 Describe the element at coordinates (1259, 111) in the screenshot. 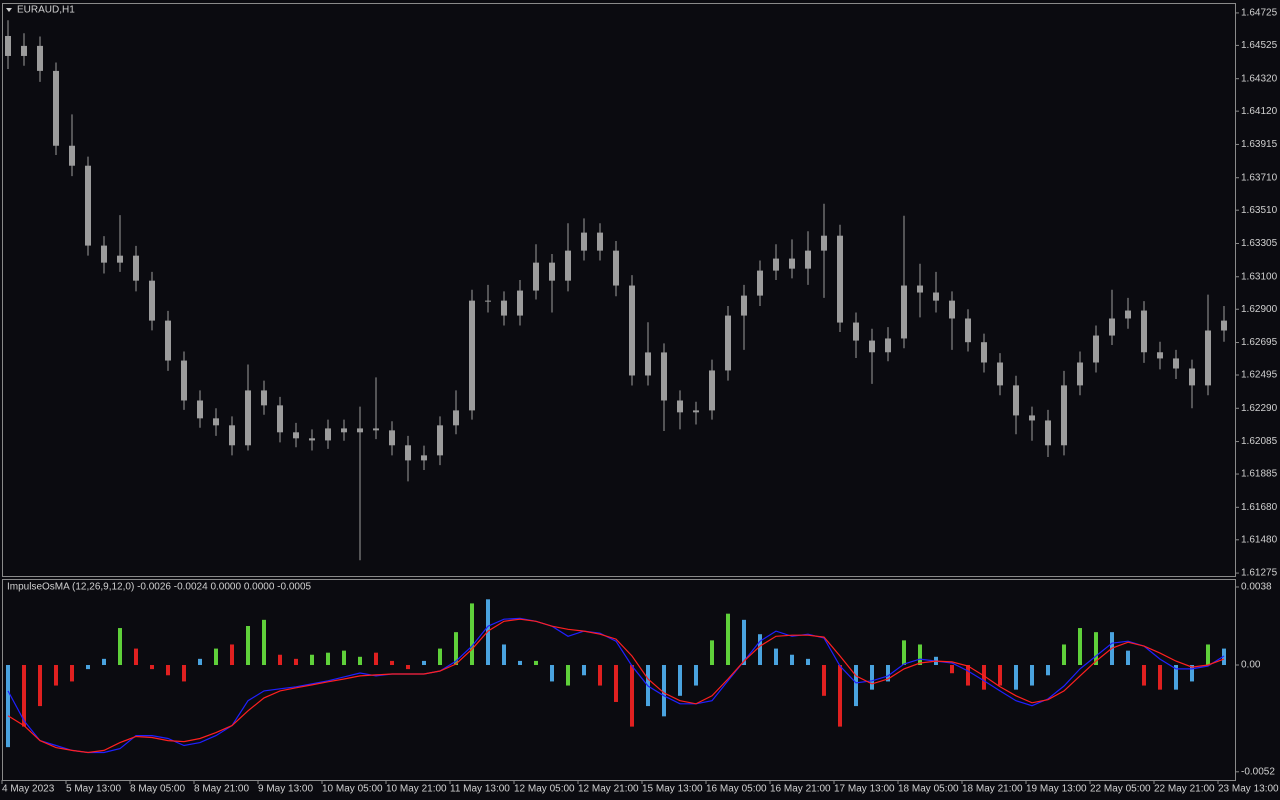

I see `y-tick-label: 1.64120` at that location.